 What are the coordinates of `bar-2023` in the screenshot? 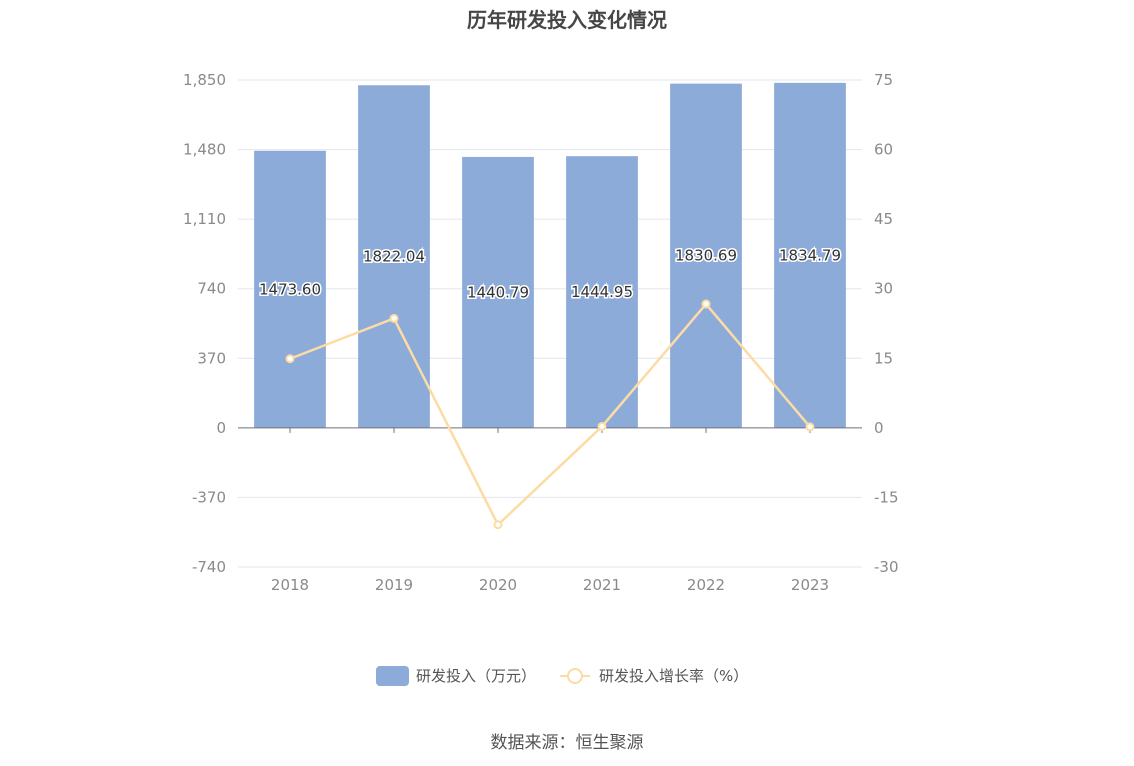 It's located at (810, 255).